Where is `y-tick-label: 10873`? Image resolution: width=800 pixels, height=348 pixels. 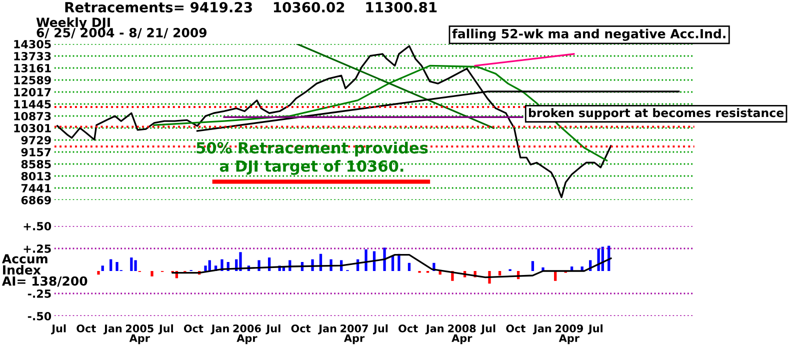 y-tick-label: 10873 is located at coordinates (32, 116).